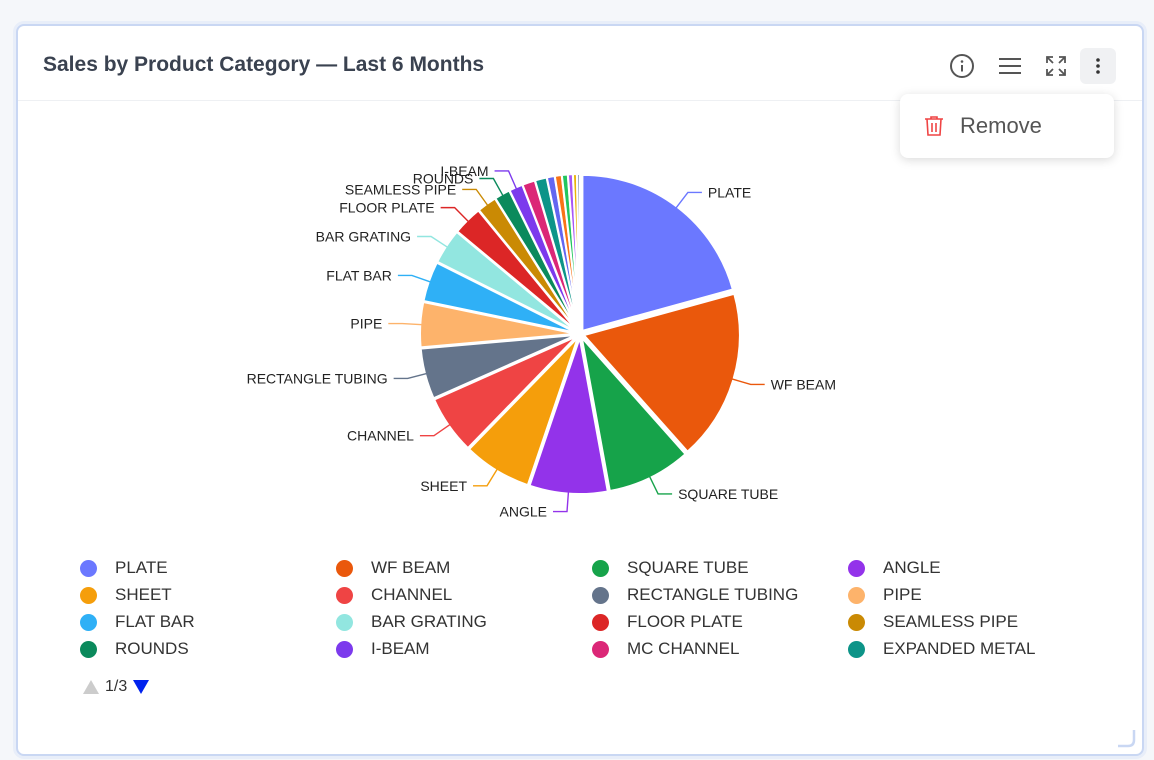  What do you see at coordinates (683, 648) in the screenshot?
I see `legend-label: MC CHANNEL` at bounding box center [683, 648].